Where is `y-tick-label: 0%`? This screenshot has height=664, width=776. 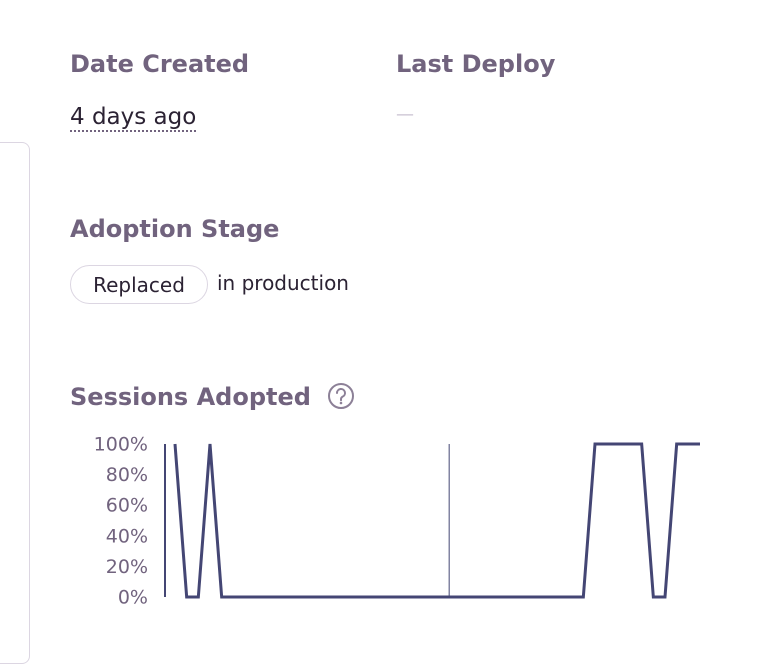 y-tick-label: 0% is located at coordinates (133, 598).